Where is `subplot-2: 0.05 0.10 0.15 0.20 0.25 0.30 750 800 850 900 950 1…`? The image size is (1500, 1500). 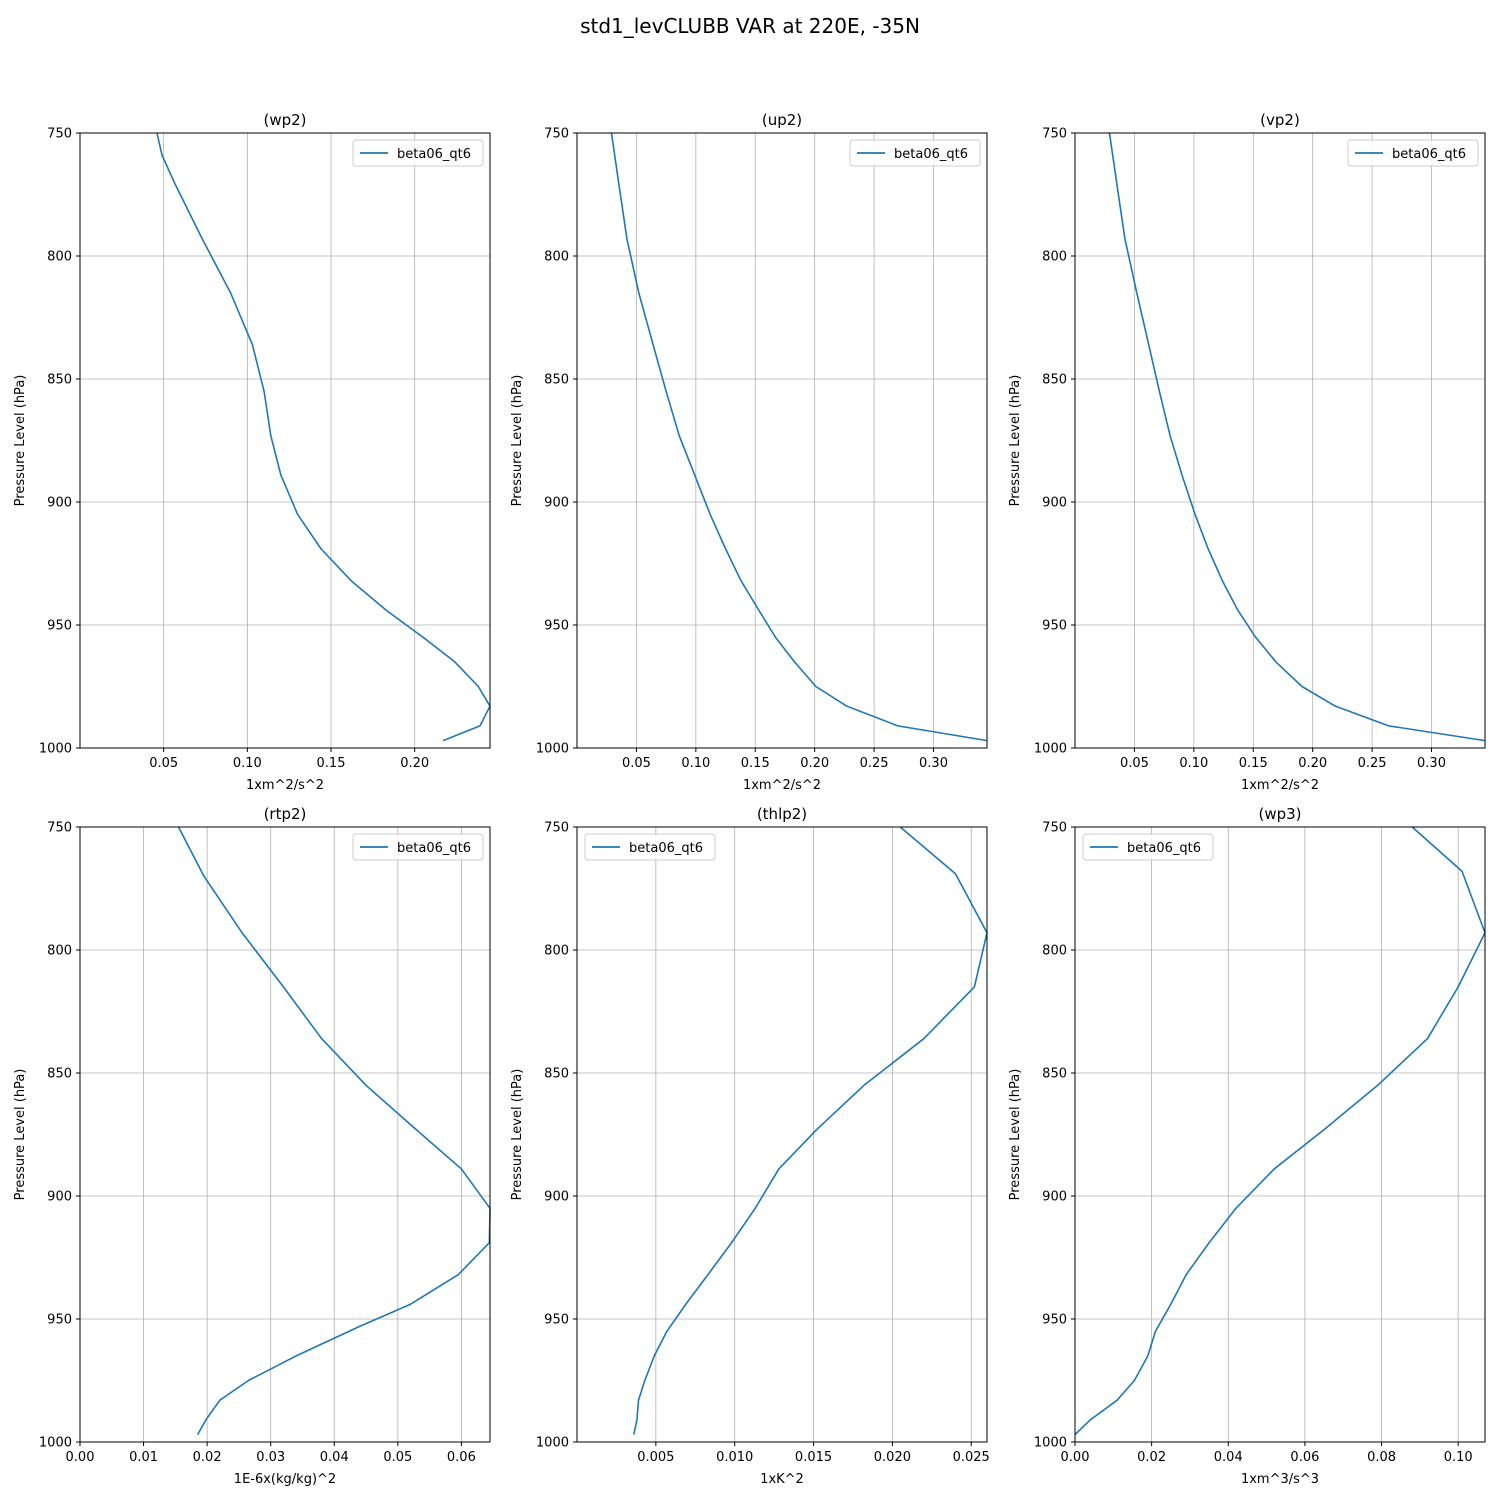
subplot-2: 0.05 0.10 0.15 0.20 0.25 0.30 750 800 850 900 950 1… is located at coordinates (1247, 452).